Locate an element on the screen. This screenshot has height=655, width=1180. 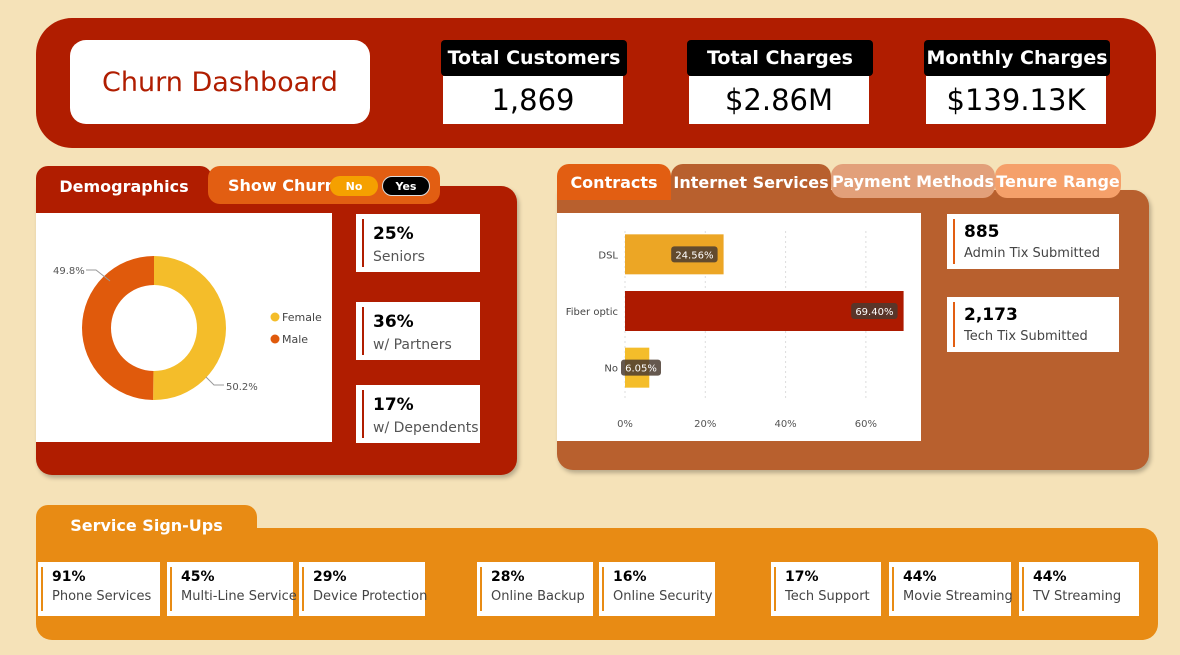
show-churn-label: Show Churn is located at coordinates (282, 185).